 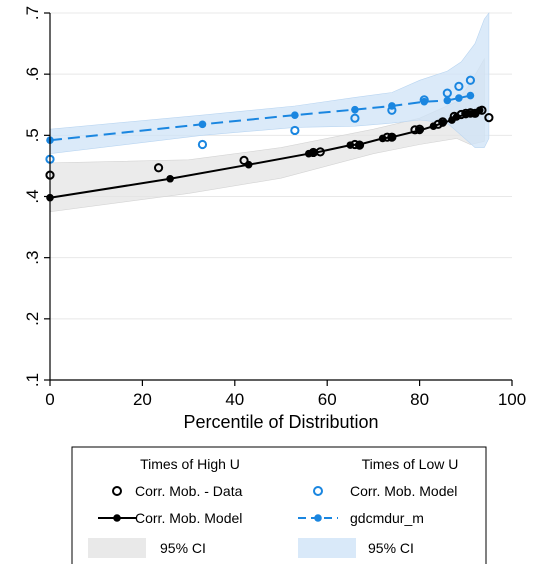 I want to click on y-tick-label: .4, so click(x=32, y=196).